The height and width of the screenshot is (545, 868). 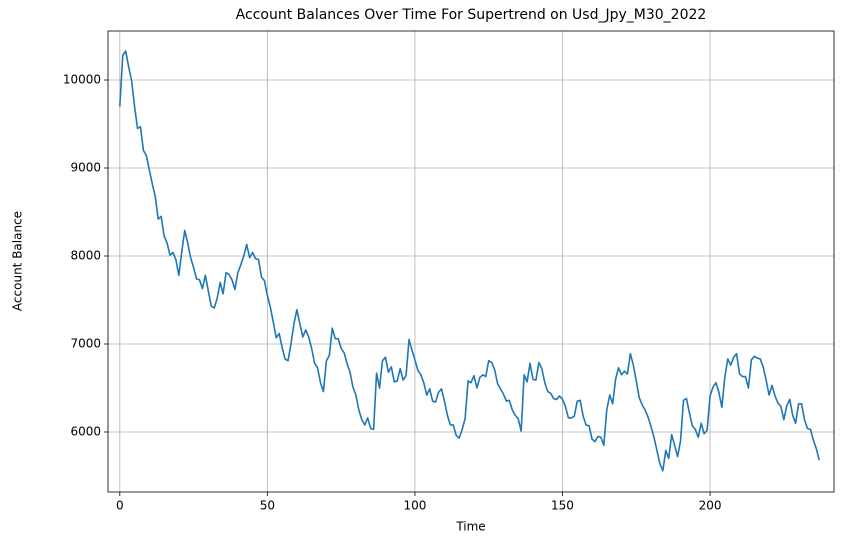 I want to click on y-tick-label: 7000, so click(x=85, y=343).